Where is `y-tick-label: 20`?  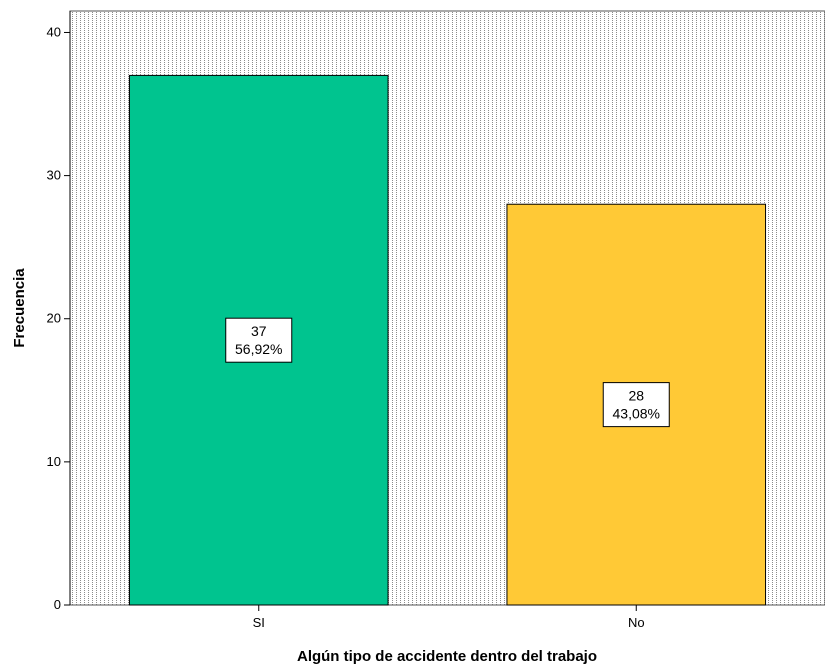
y-tick-label: 20 is located at coordinates (54, 318).